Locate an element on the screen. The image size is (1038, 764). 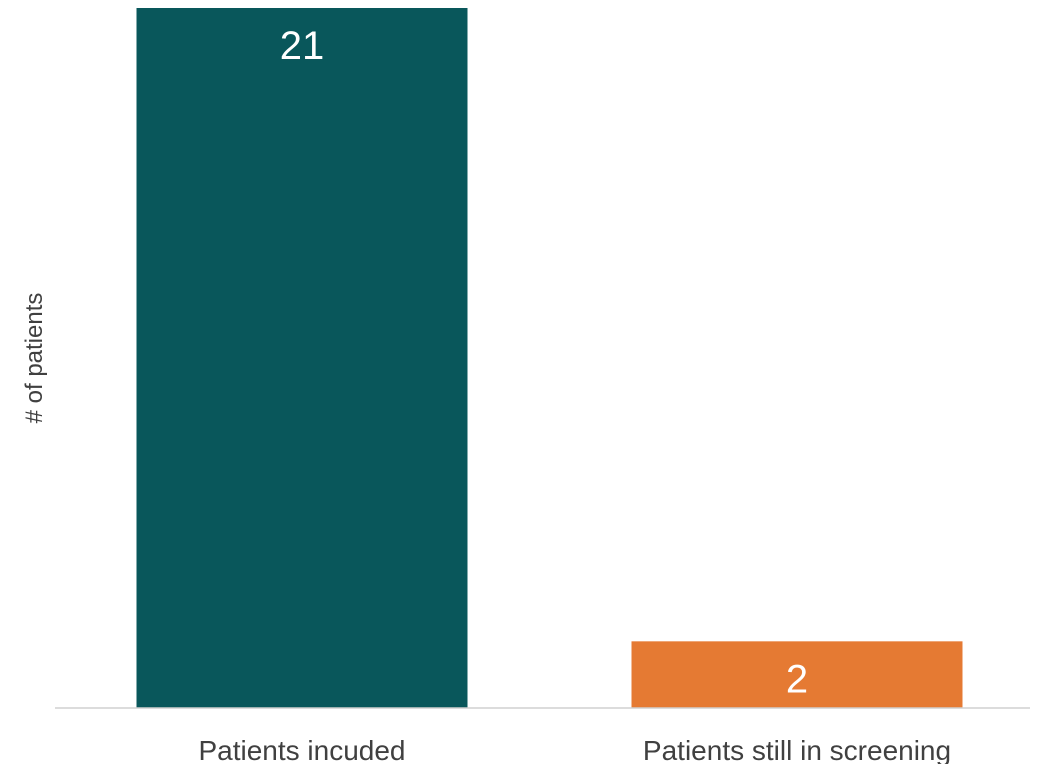
category-label-2: Patients still in screening is located at coordinates (797, 749).